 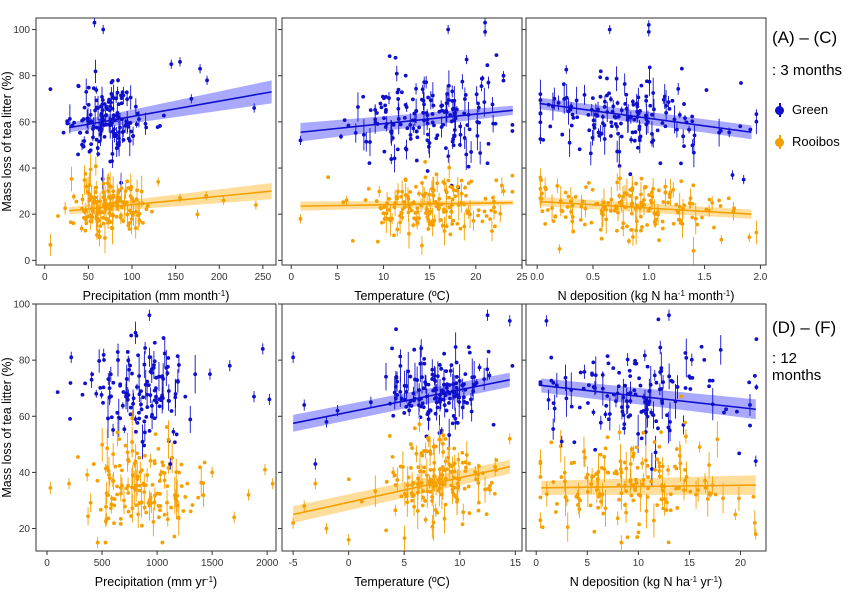 I want to click on fit-line-rooibos, so click(x=401, y=491).